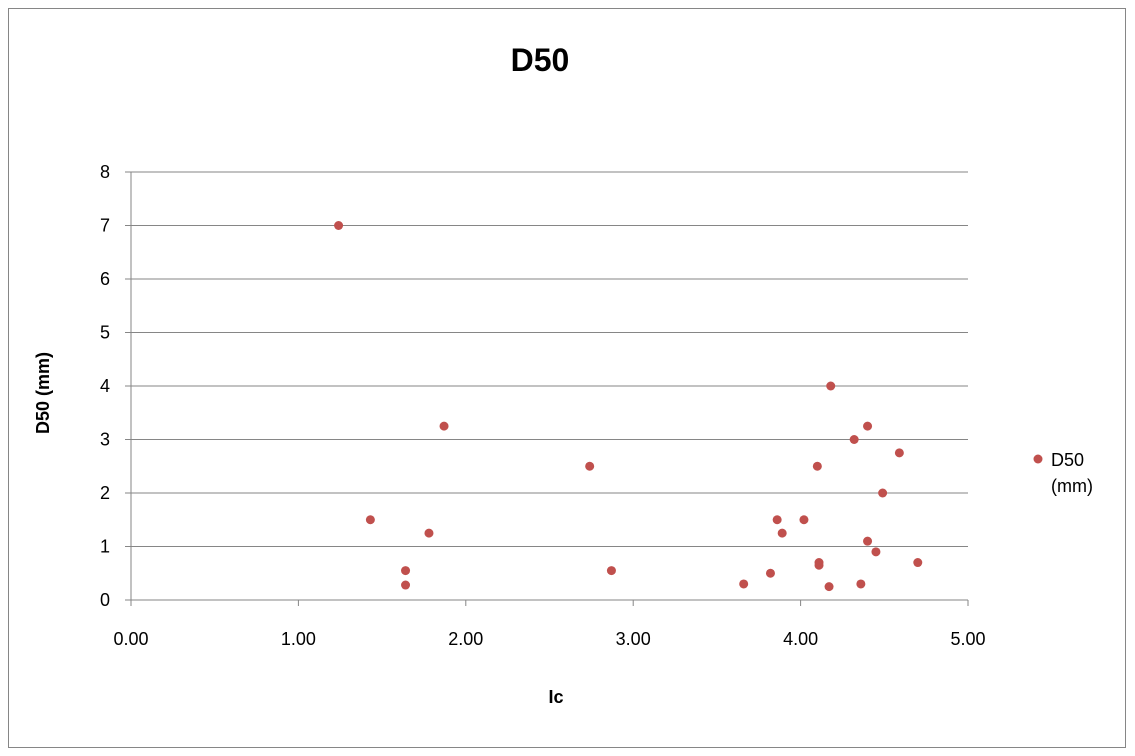 This screenshot has height=756, width=1135. What do you see at coordinates (105, 172) in the screenshot?
I see `y-tick-label: 8` at bounding box center [105, 172].